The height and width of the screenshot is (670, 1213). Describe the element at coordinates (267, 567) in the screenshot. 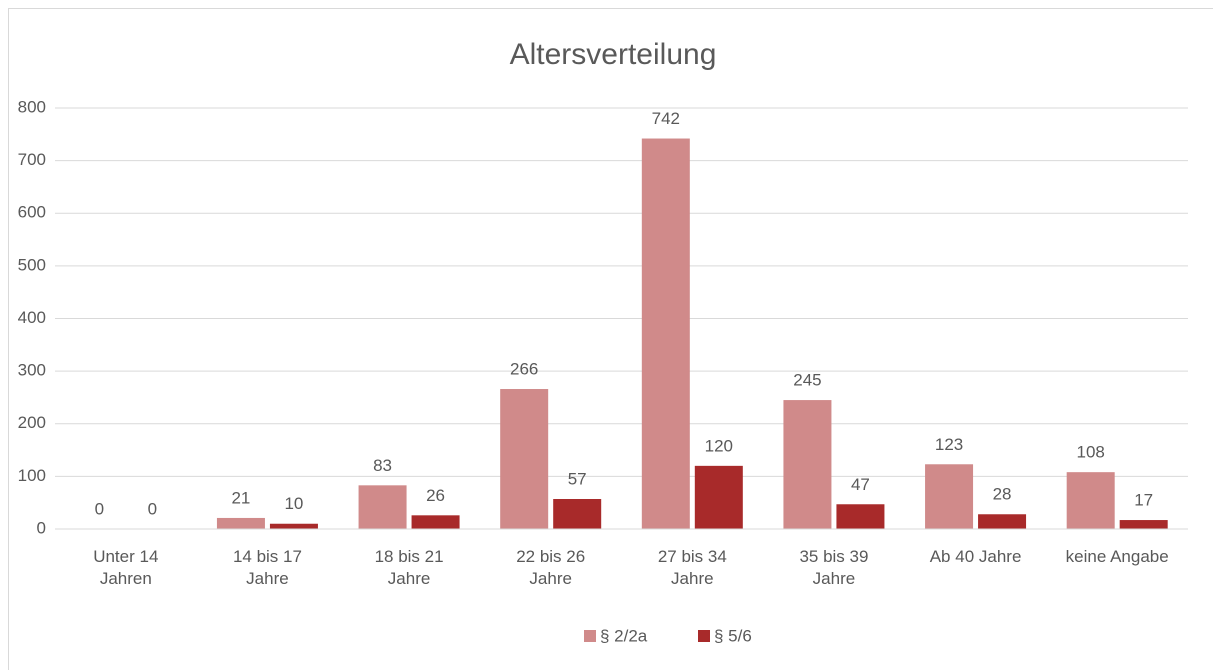

I see `x-tick-label: 14 bis 17 Jahre` at that location.